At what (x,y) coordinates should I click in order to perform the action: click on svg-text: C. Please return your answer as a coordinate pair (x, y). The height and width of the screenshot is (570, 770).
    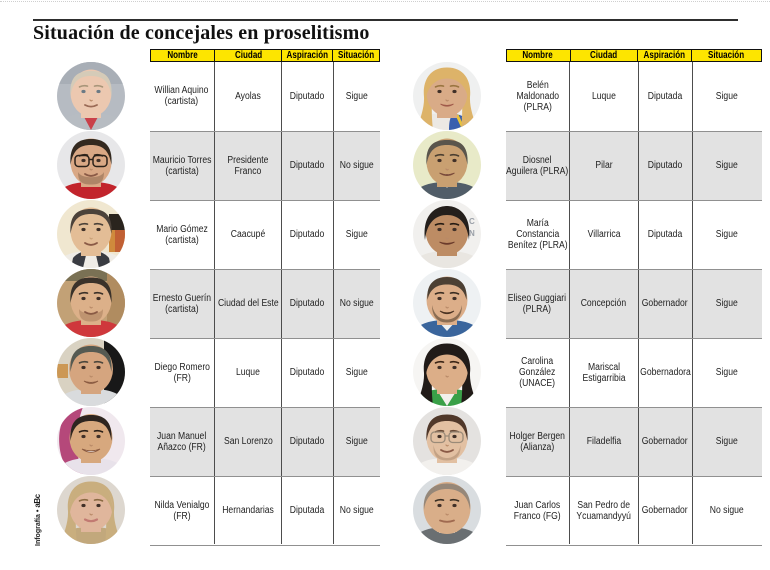
    Looking at the image, I should click on (472, 221).